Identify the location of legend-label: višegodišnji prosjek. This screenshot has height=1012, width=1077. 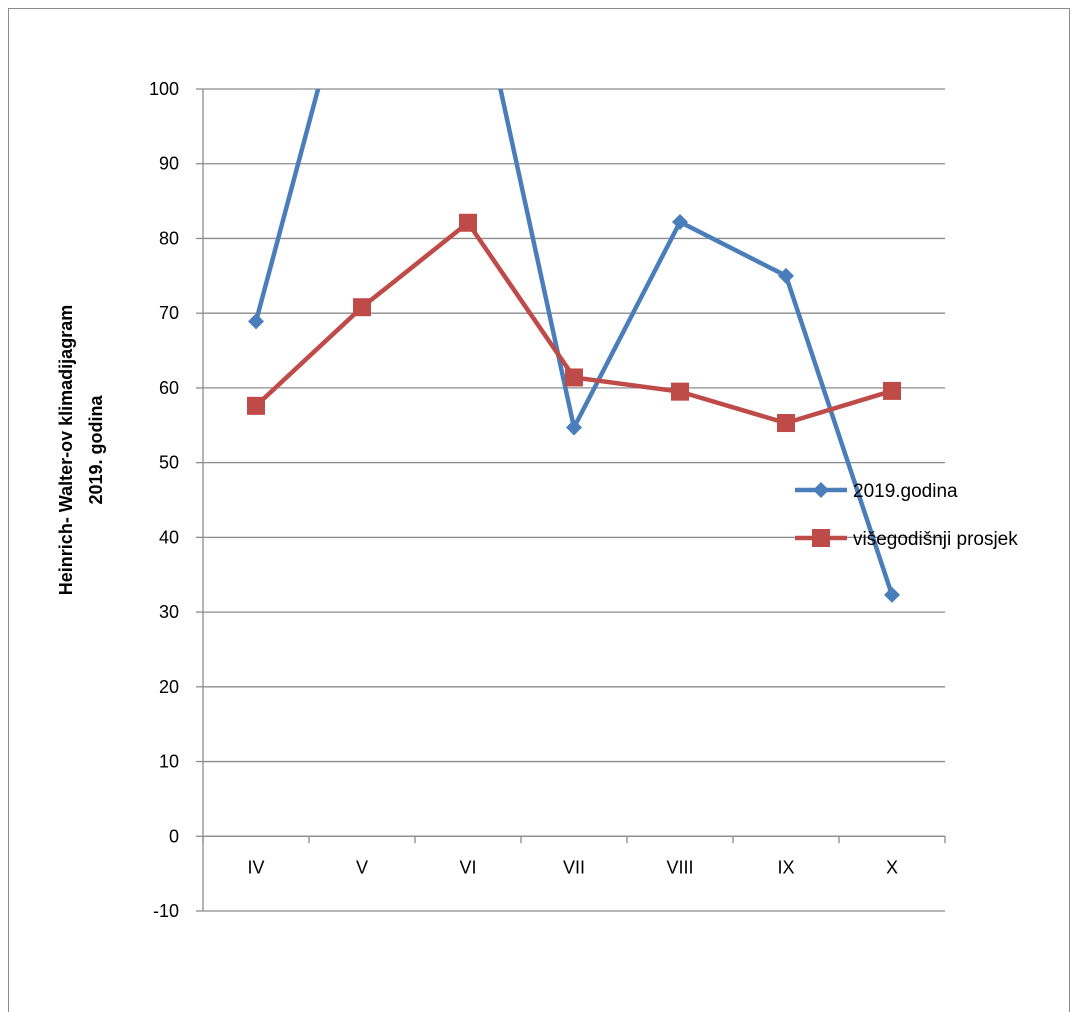
(935, 539).